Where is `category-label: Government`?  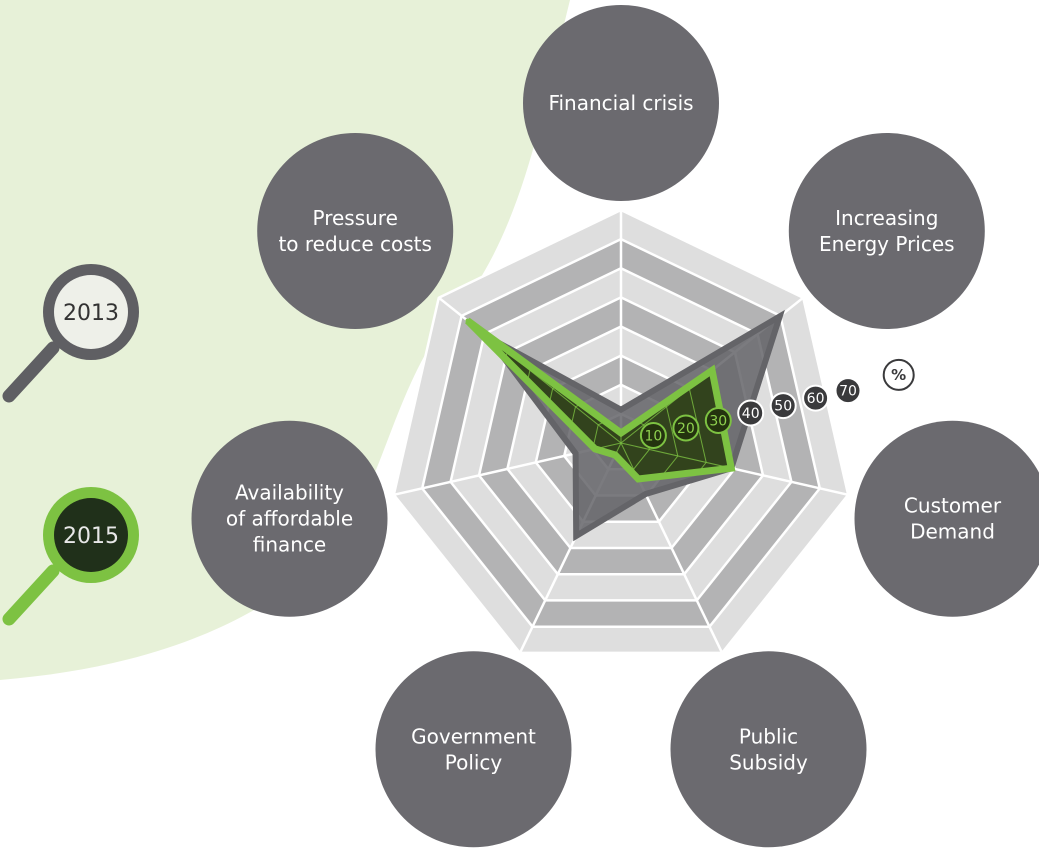
category-label: Government is located at coordinates (473, 736).